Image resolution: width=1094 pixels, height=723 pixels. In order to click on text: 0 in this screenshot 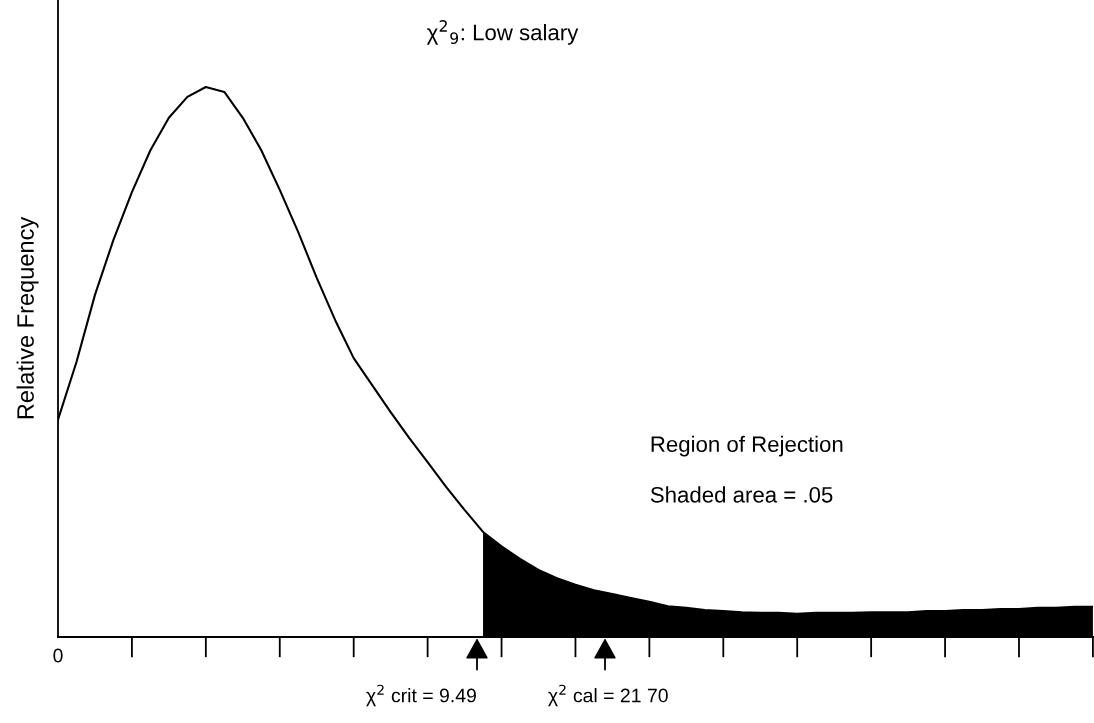, I will do `click(58, 655)`.